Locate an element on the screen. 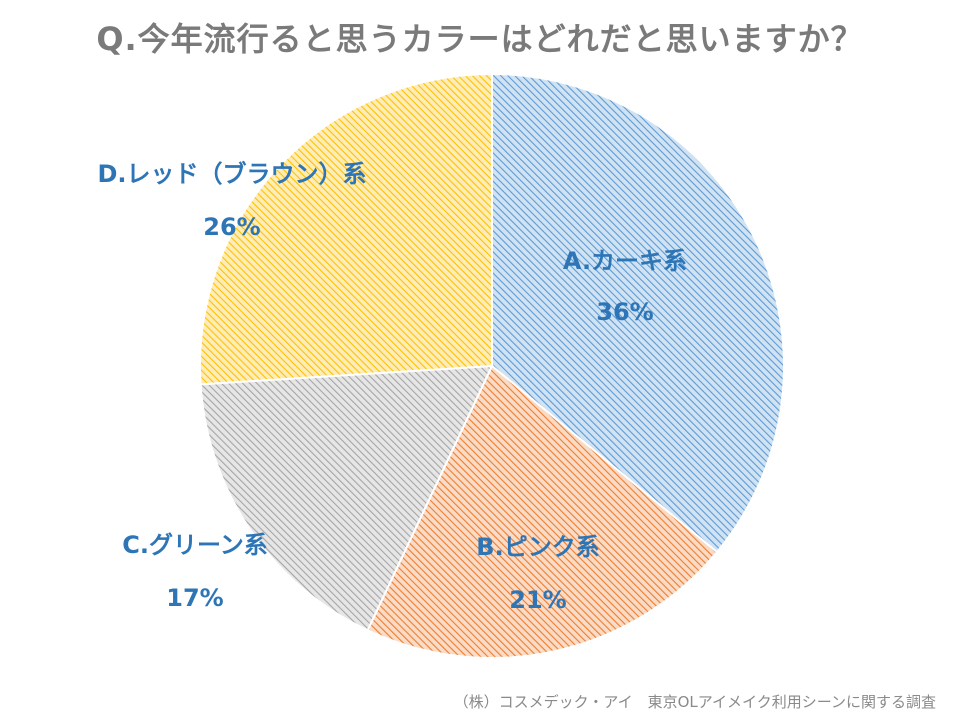 The height and width of the screenshot is (720, 960). slice-label-a: A.カーキ系 is located at coordinates (625, 261).